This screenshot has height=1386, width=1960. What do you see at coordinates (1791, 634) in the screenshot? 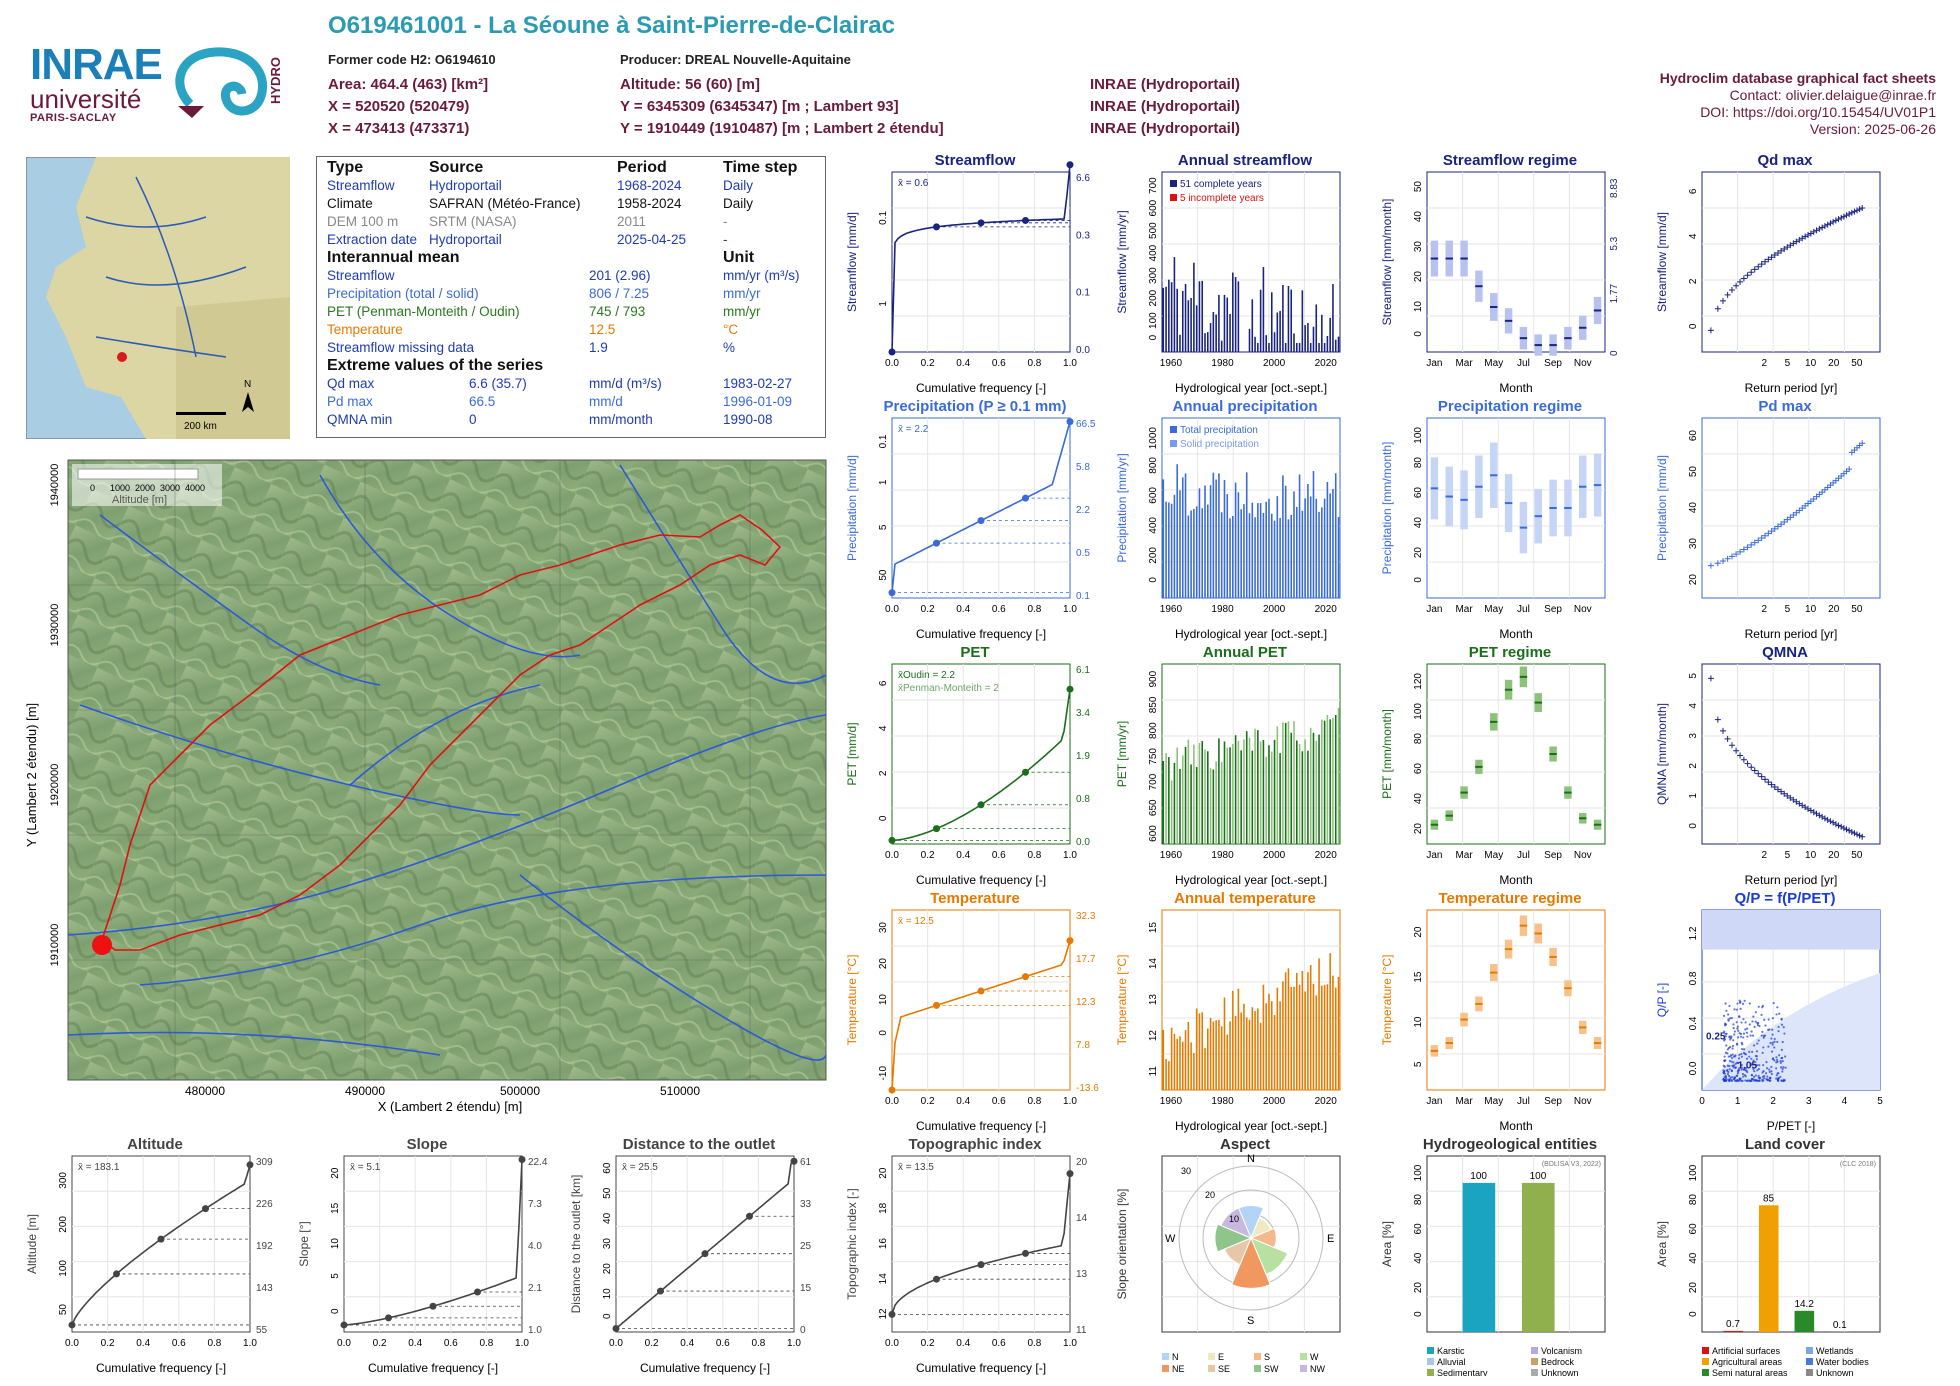
I see `x-axis-label: Return period [yr]` at bounding box center [1791, 634].